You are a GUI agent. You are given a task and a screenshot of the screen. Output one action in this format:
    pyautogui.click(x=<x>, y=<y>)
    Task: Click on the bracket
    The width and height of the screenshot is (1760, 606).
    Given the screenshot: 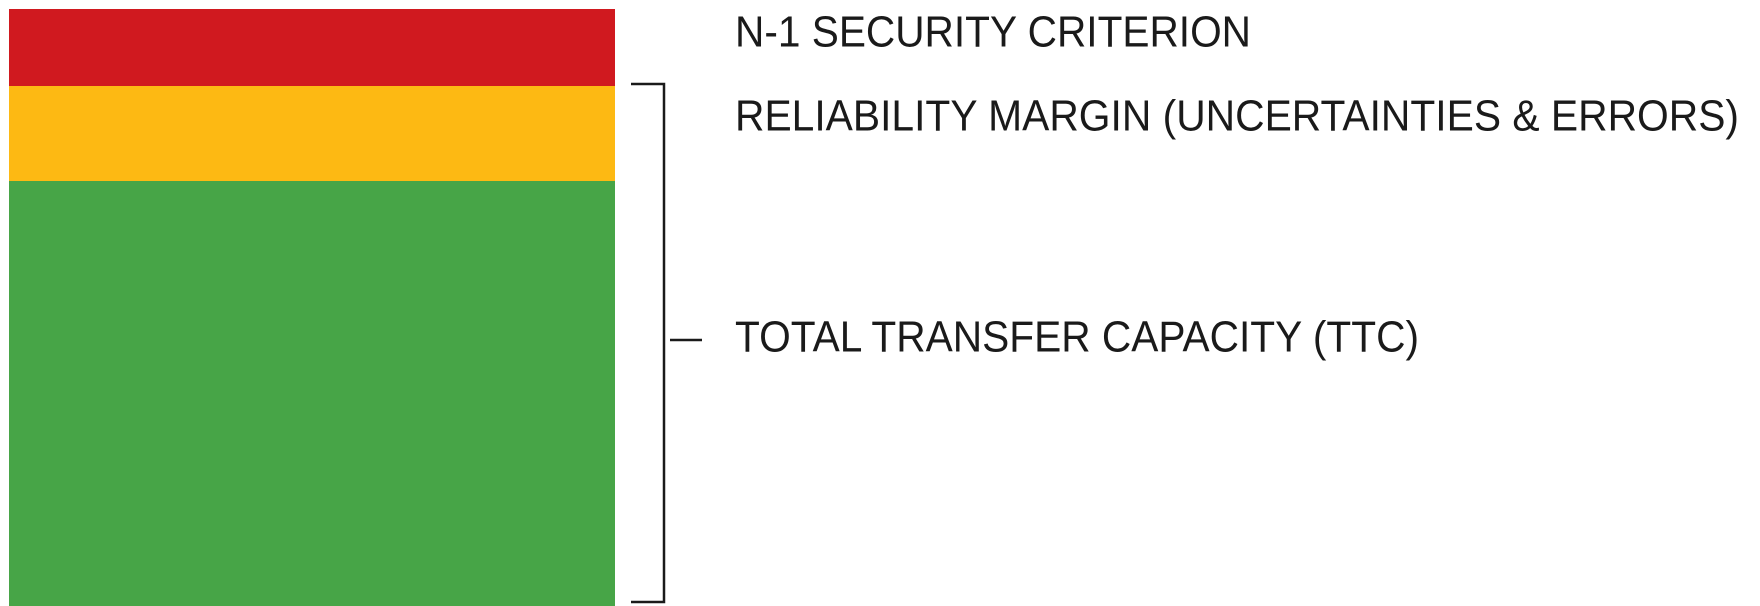 What is the action you would take?
    pyautogui.click(x=648, y=343)
    